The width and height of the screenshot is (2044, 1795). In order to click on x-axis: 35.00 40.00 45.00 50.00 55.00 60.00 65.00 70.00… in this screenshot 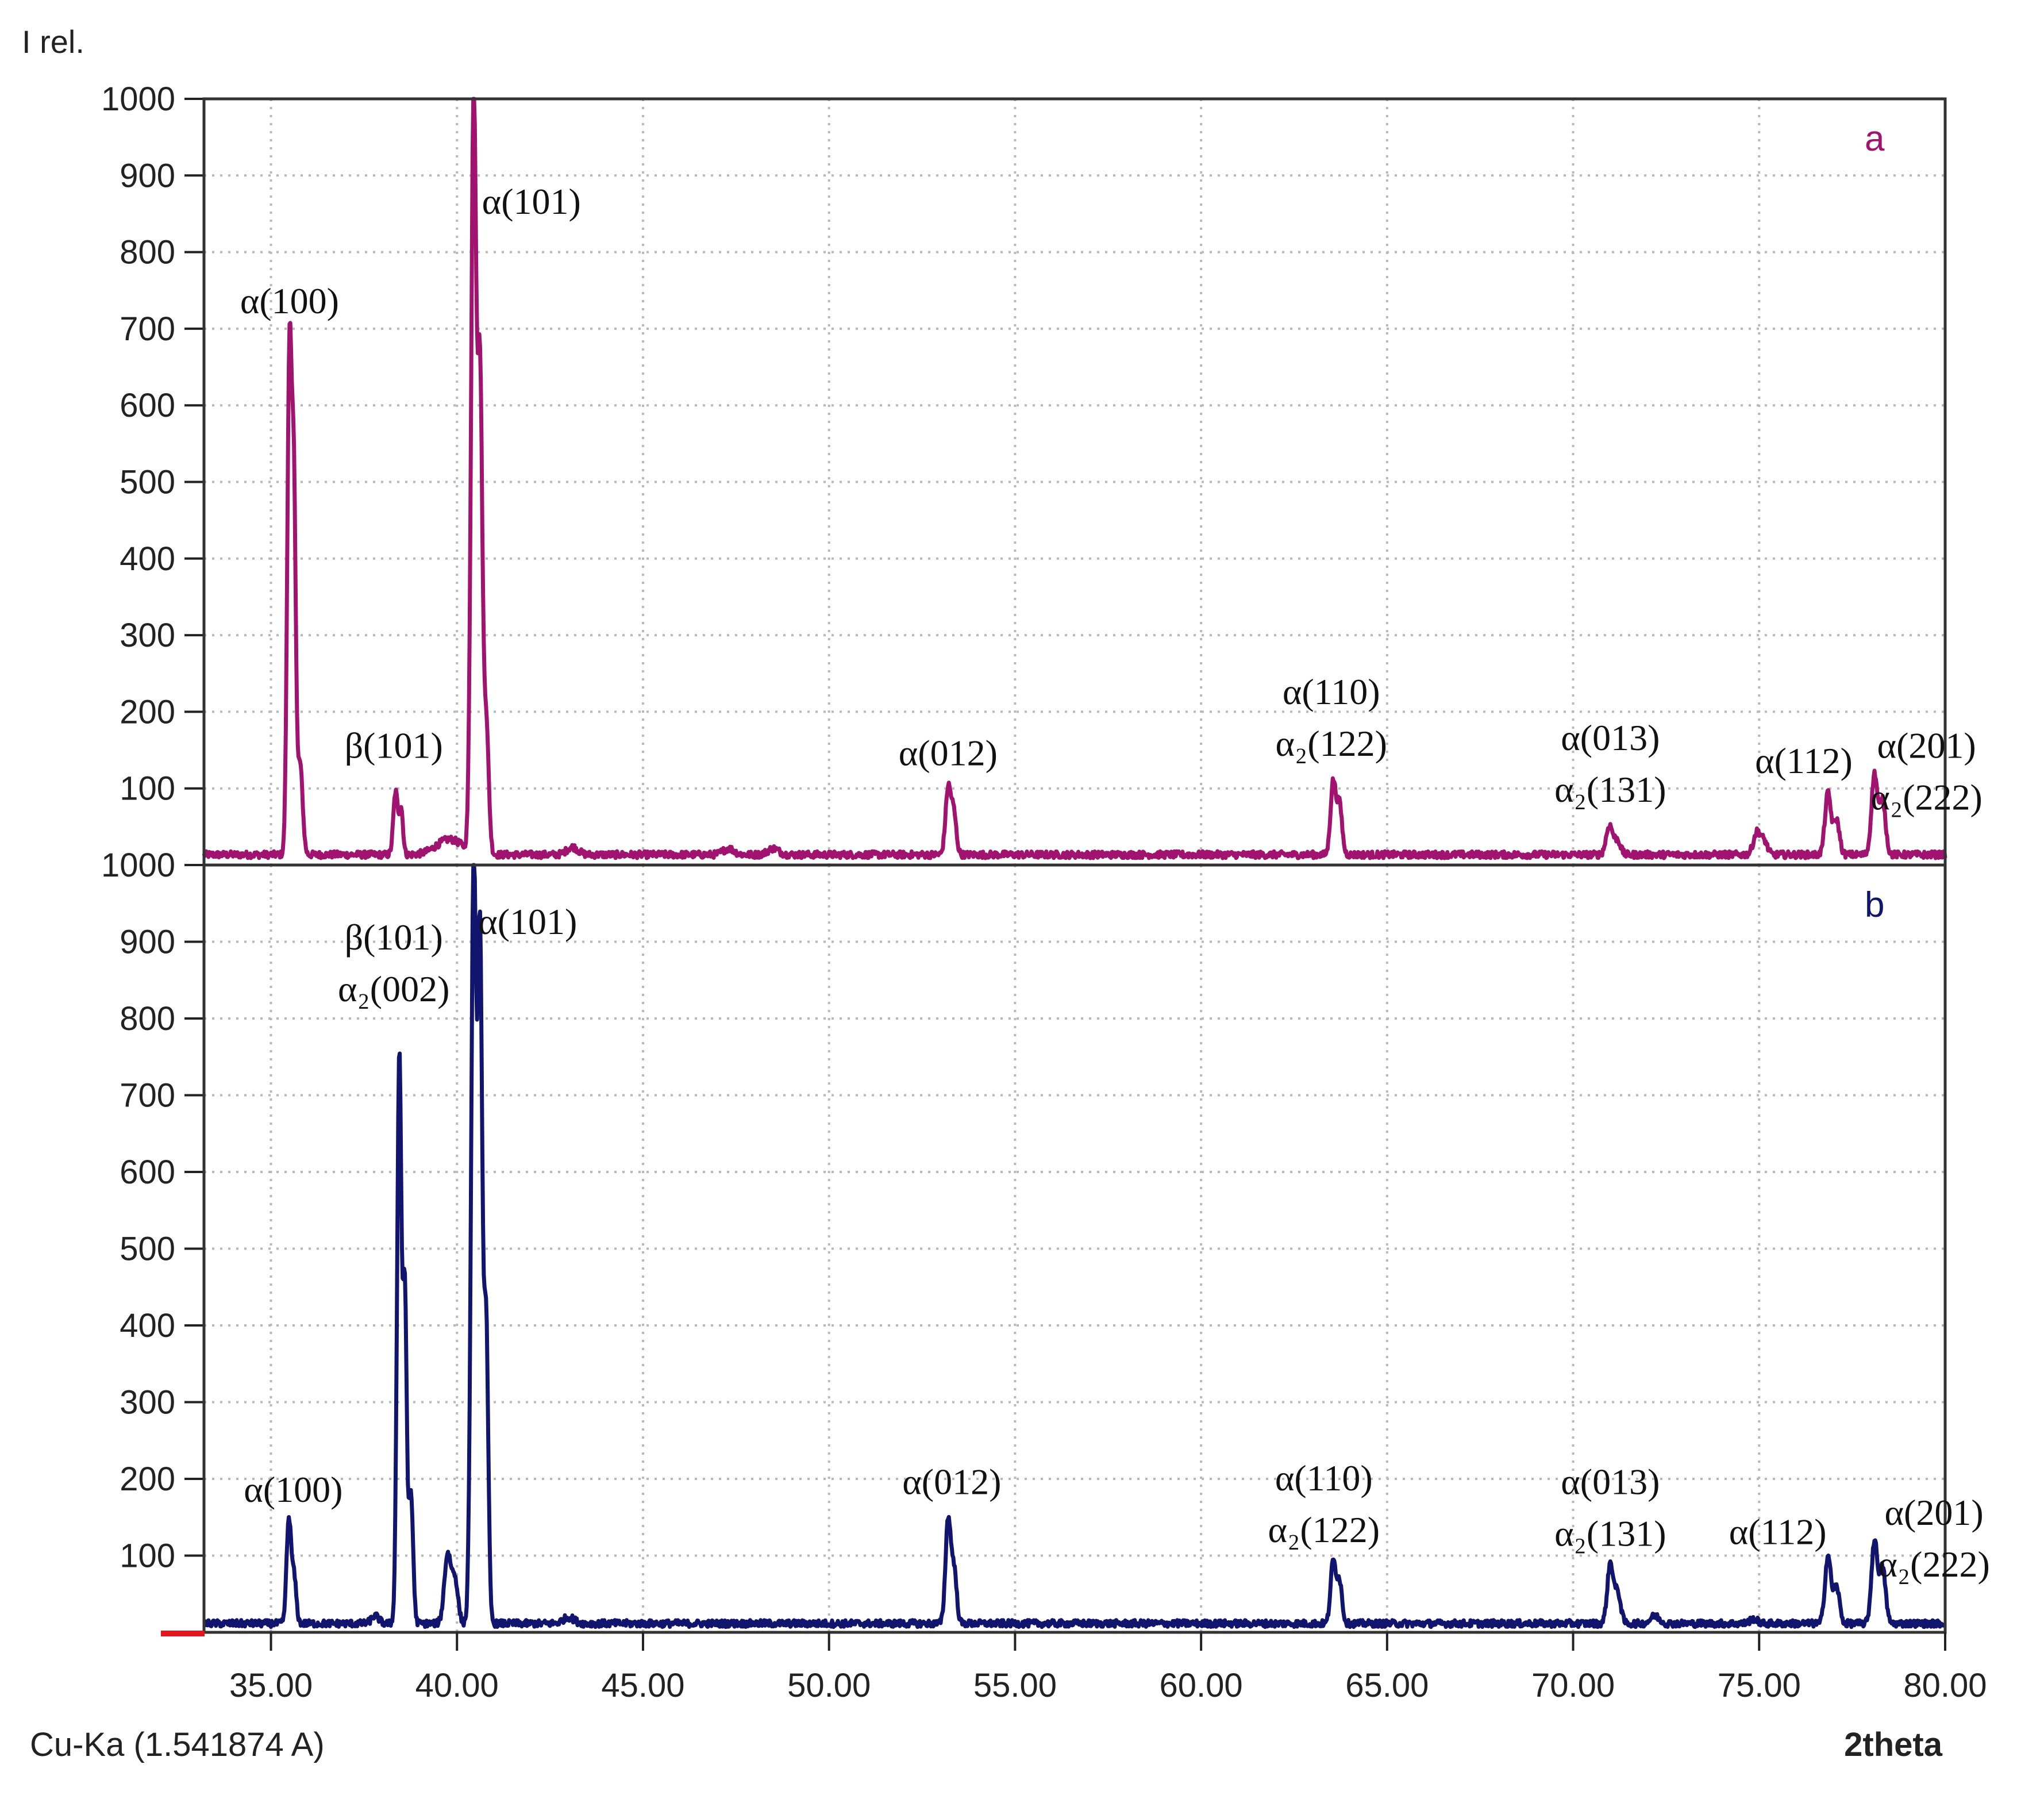, I will do `click(1108, 1668)`.